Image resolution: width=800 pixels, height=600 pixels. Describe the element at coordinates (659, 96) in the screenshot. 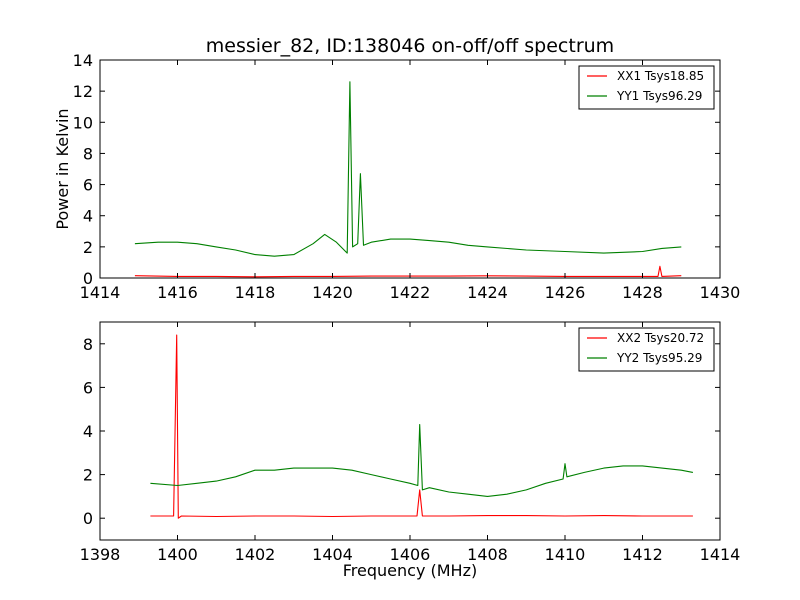

I see `legend-label-yy1: YY1 Tsys96.29` at that location.